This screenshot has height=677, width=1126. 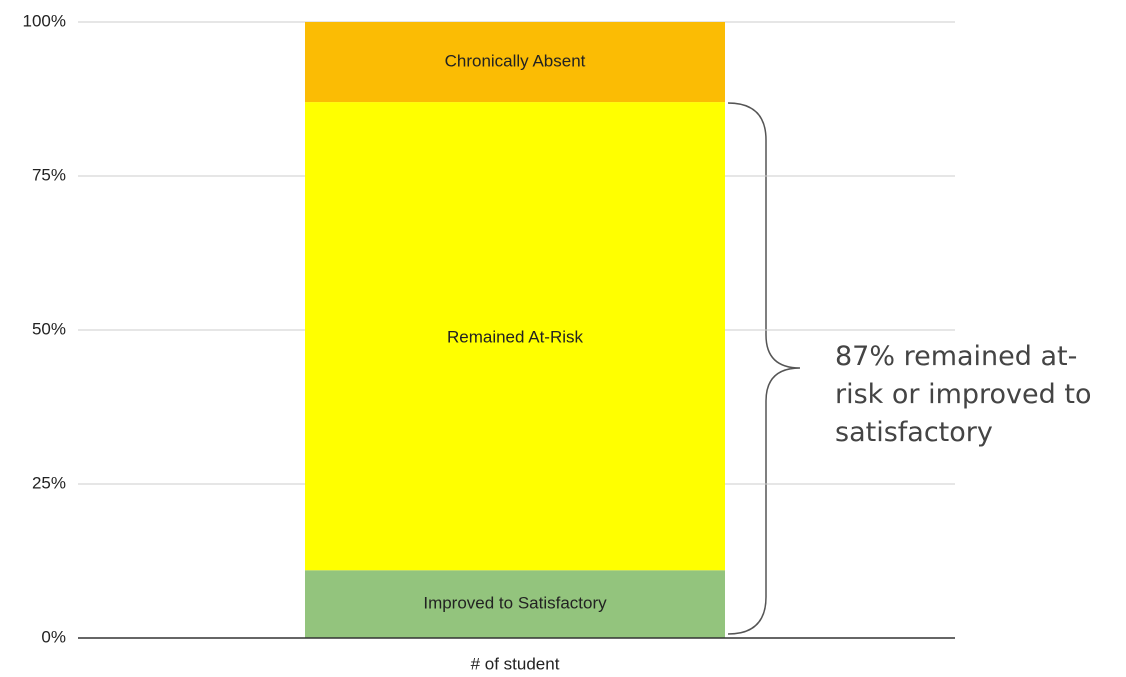 What do you see at coordinates (49, 328) in the screenshot?
I see `y-tick-label: 50%` at bounding box center [49, 328].